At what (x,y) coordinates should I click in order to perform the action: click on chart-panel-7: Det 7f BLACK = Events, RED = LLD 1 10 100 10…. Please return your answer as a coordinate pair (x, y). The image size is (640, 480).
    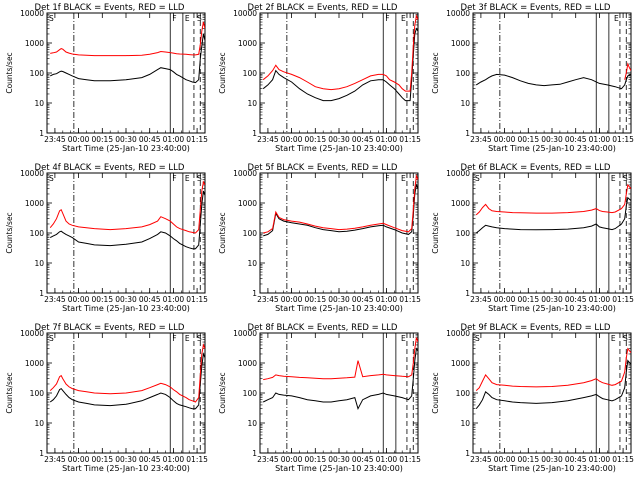
    Looking at the image, I should click on (106, 398).